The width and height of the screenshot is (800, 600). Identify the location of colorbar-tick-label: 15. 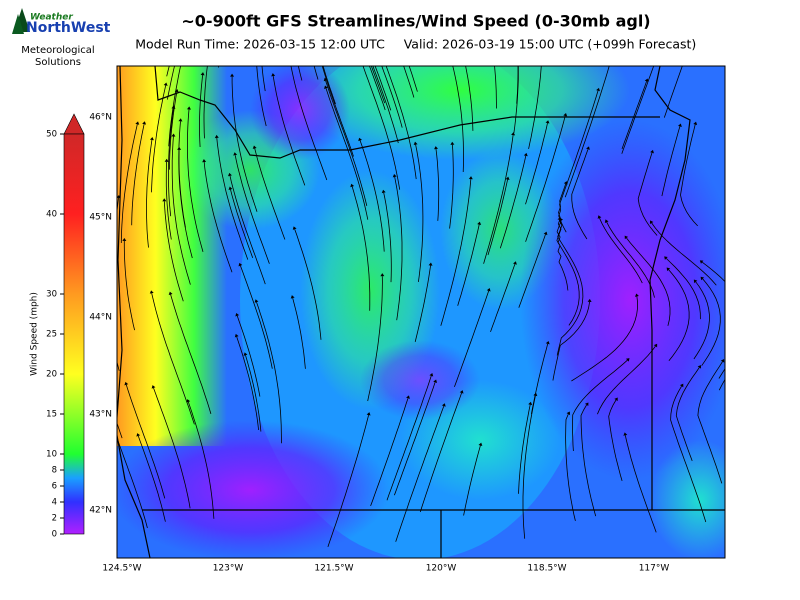
(51, 415).